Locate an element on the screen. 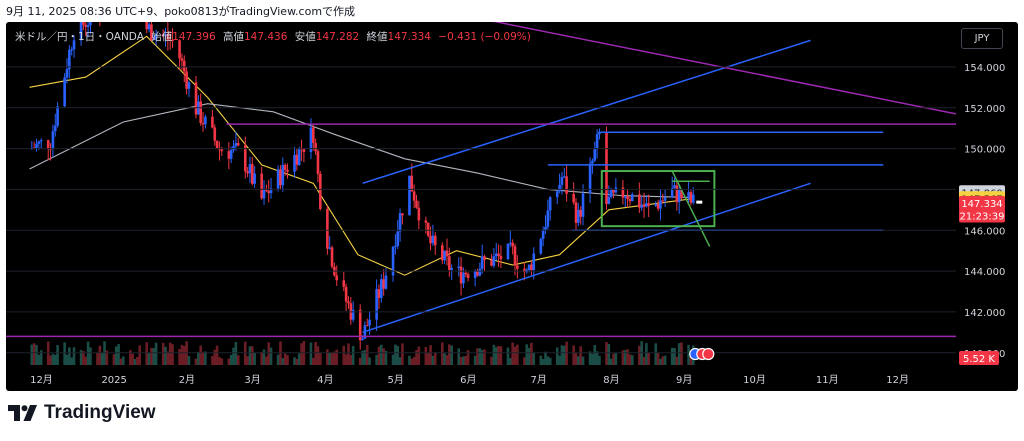  y-tick-label: 146.000 is located at coordinates (984, 231).